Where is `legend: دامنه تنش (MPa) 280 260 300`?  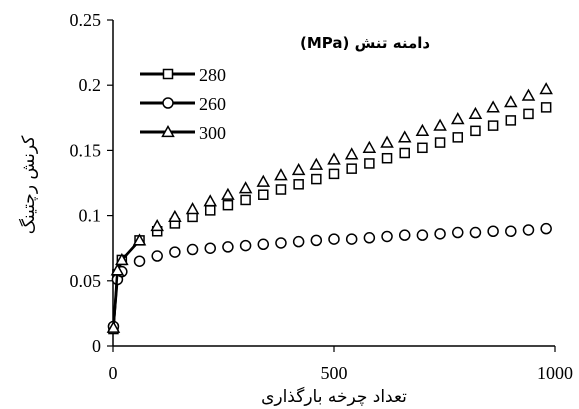 legend: دامنه تنش (MPa) 280 260 300 is located at coordinates (285, 88).